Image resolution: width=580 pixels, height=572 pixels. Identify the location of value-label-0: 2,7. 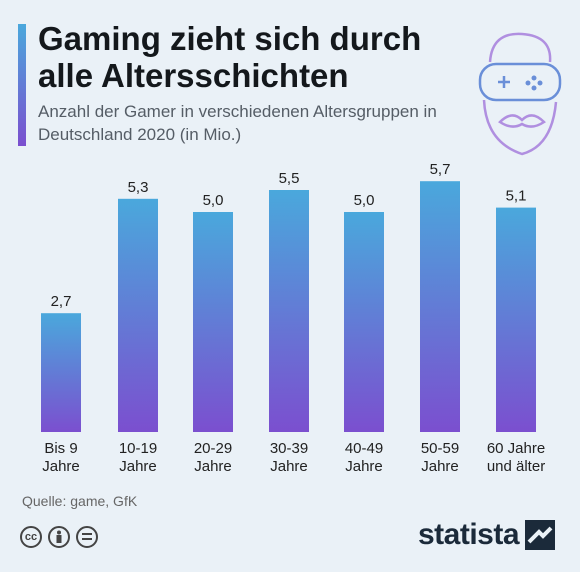
(61, 301).